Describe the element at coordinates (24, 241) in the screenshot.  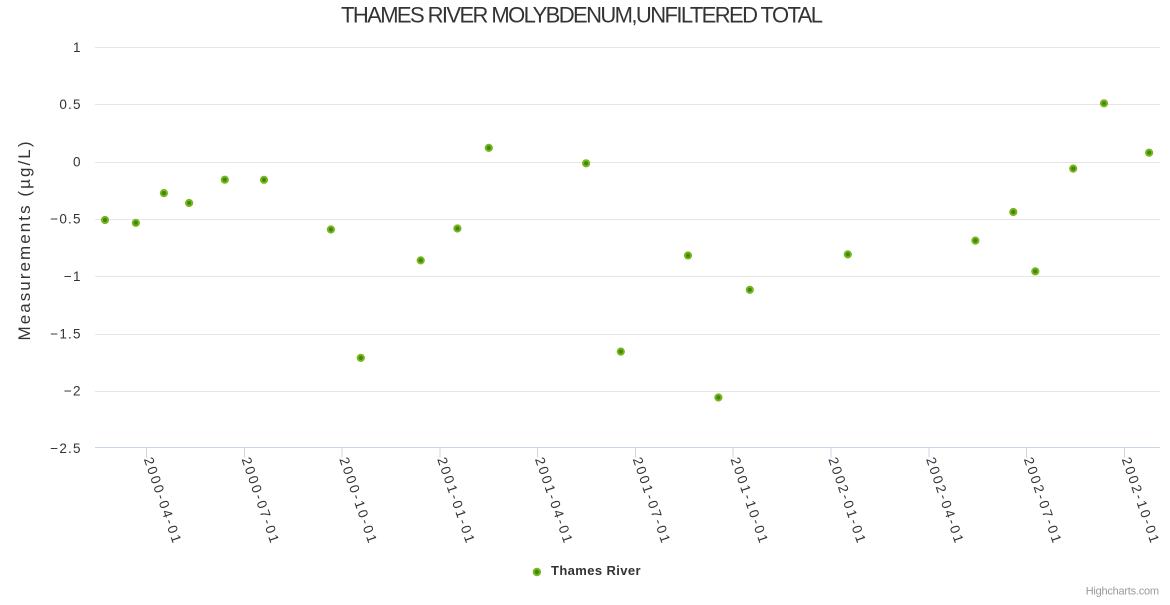
I see `svg-text: Measurements (µg/L)` at that location.